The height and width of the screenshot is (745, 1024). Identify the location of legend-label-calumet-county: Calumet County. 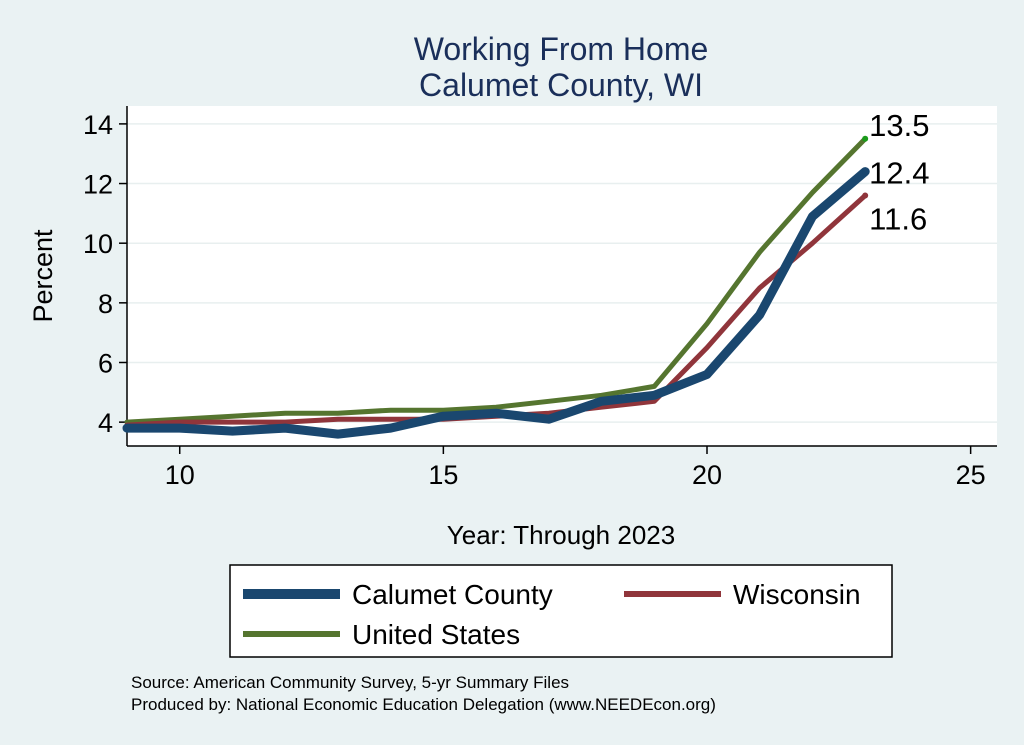
(452, 594).